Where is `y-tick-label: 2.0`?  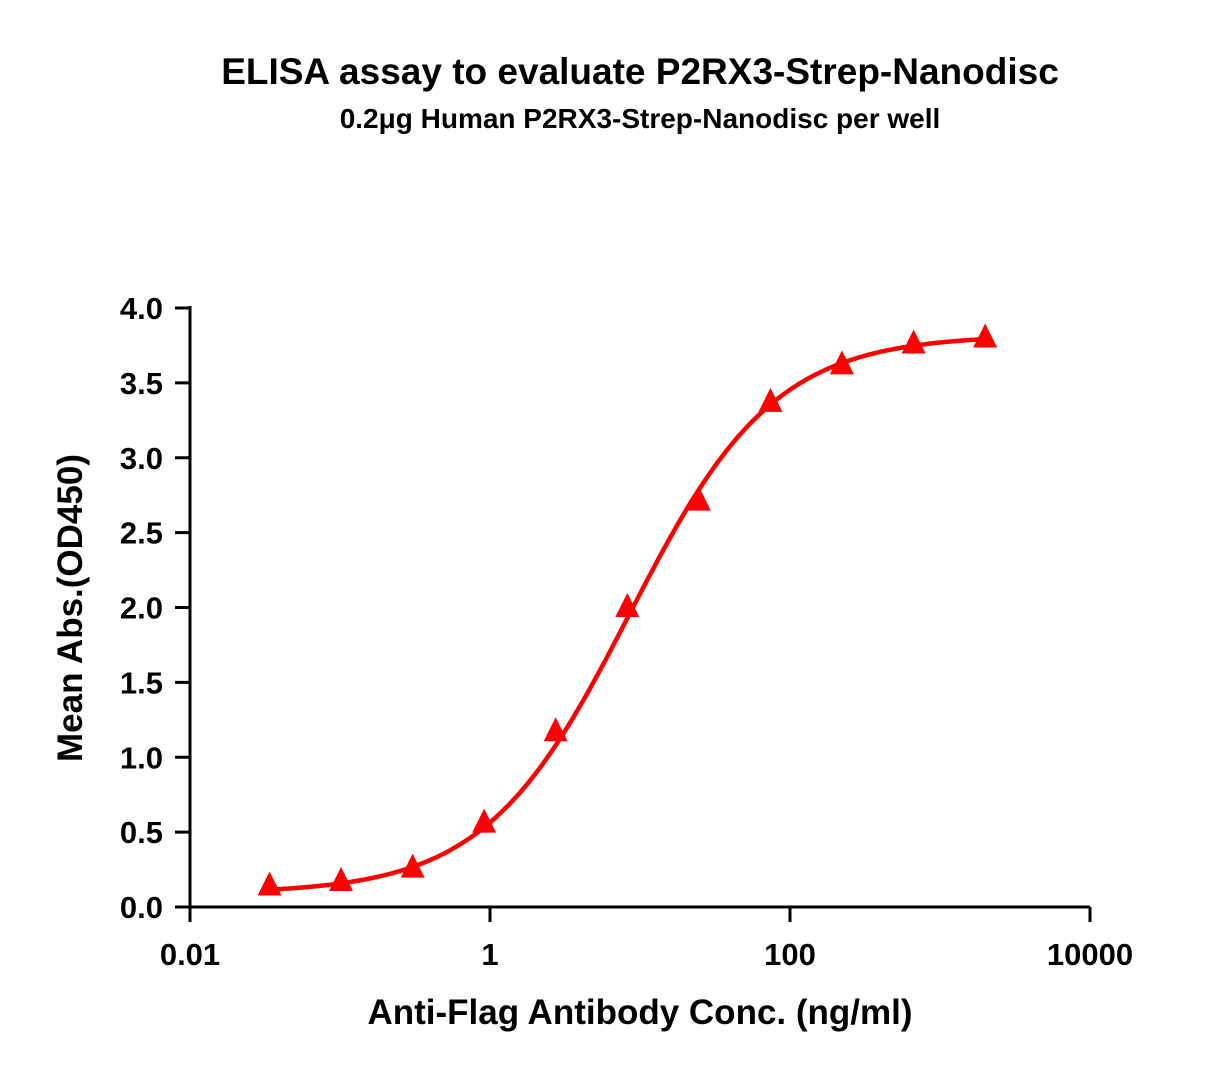
y-tick-label: 2.0 is located at coordinates (141, 608).